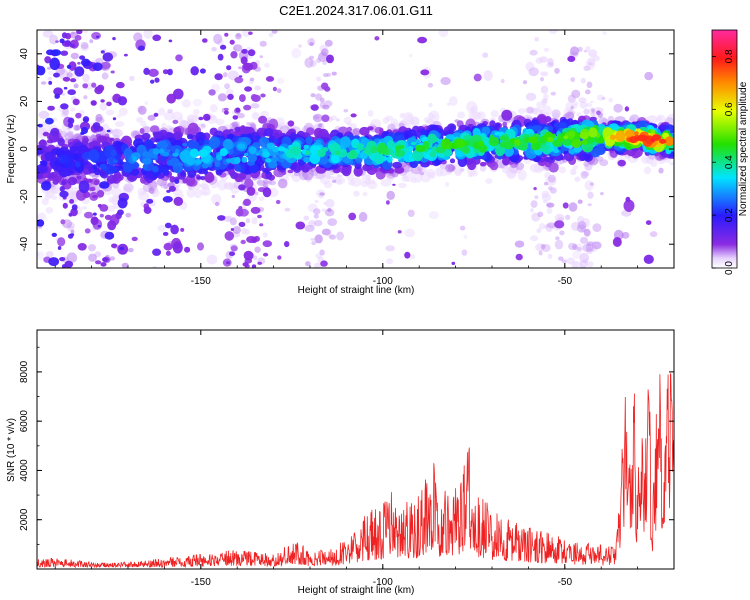  I want to click on colorbar-tick-label: 0.8, so click(729, 56).